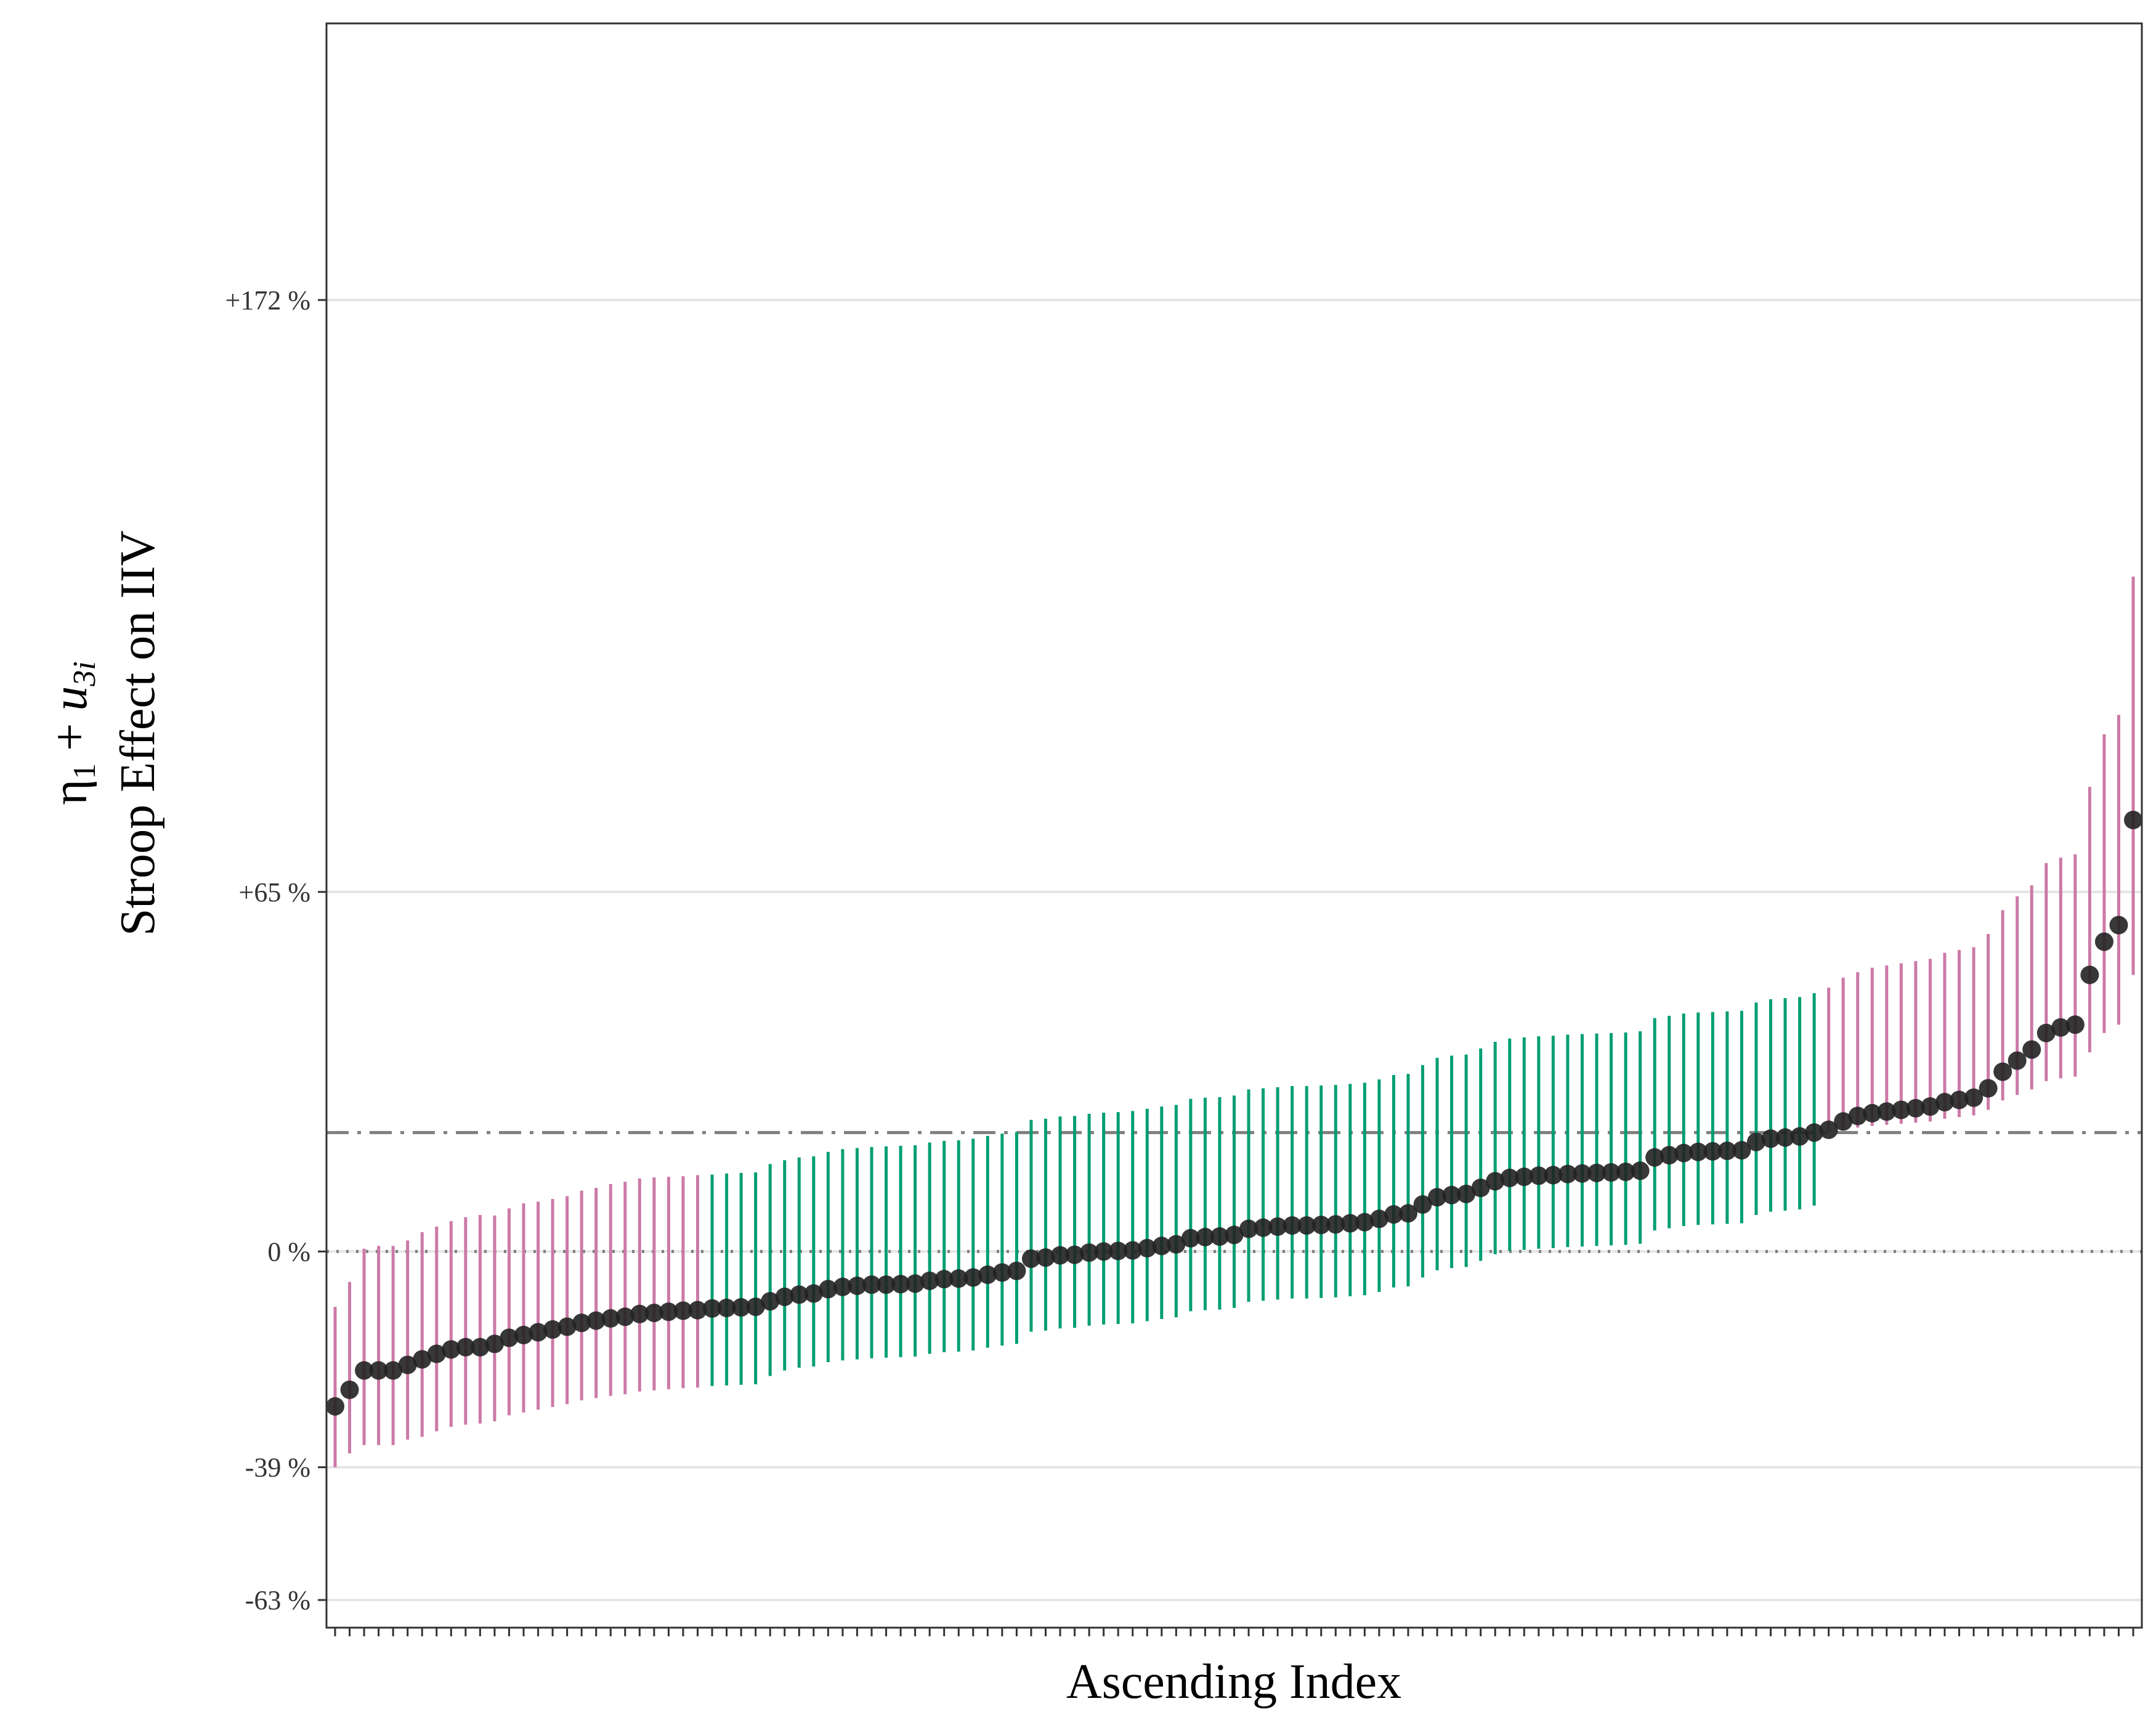 The width and height of the screenshot is (2156, 1725). What do you see at coordinates (70, 699) in the screenshot?
I see `u-symbol: u` at bounding box center [70, 699].